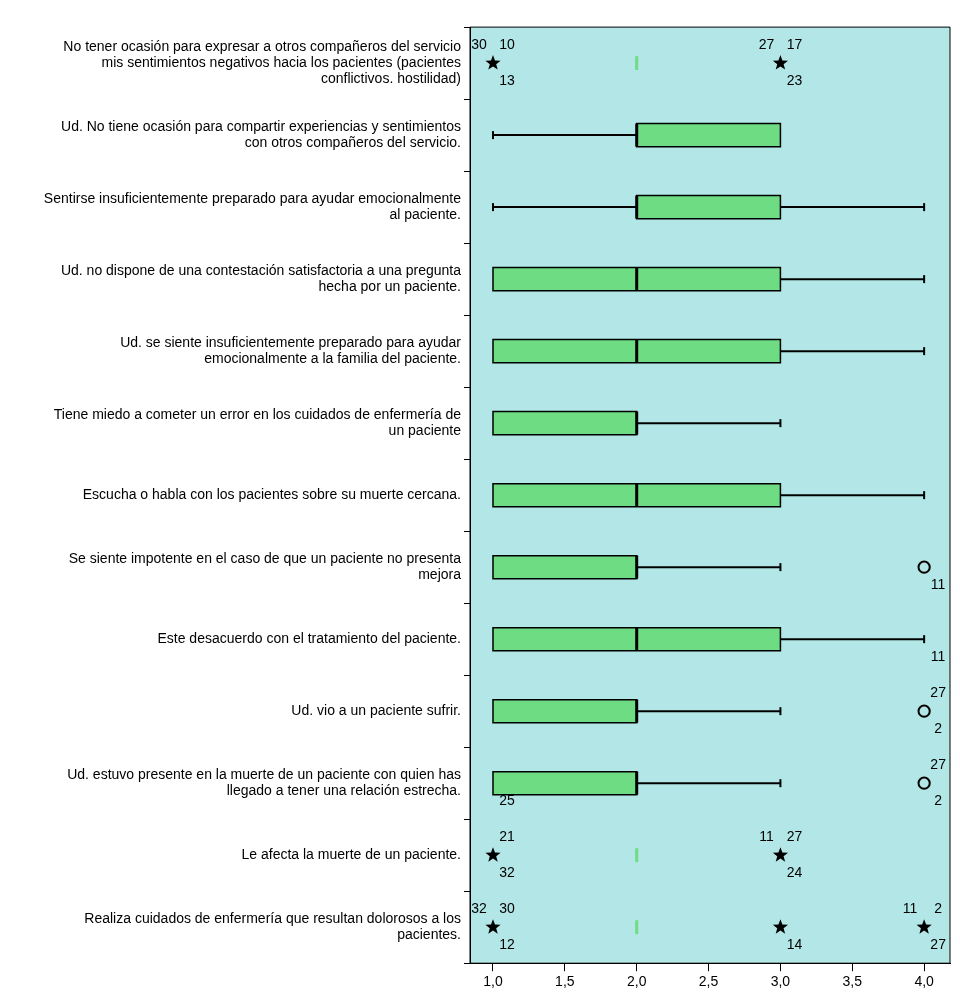  I want to click on y-tick-label: Se siente impotente en el caso de que un paciente no presenta mejora, so click(265, 566).